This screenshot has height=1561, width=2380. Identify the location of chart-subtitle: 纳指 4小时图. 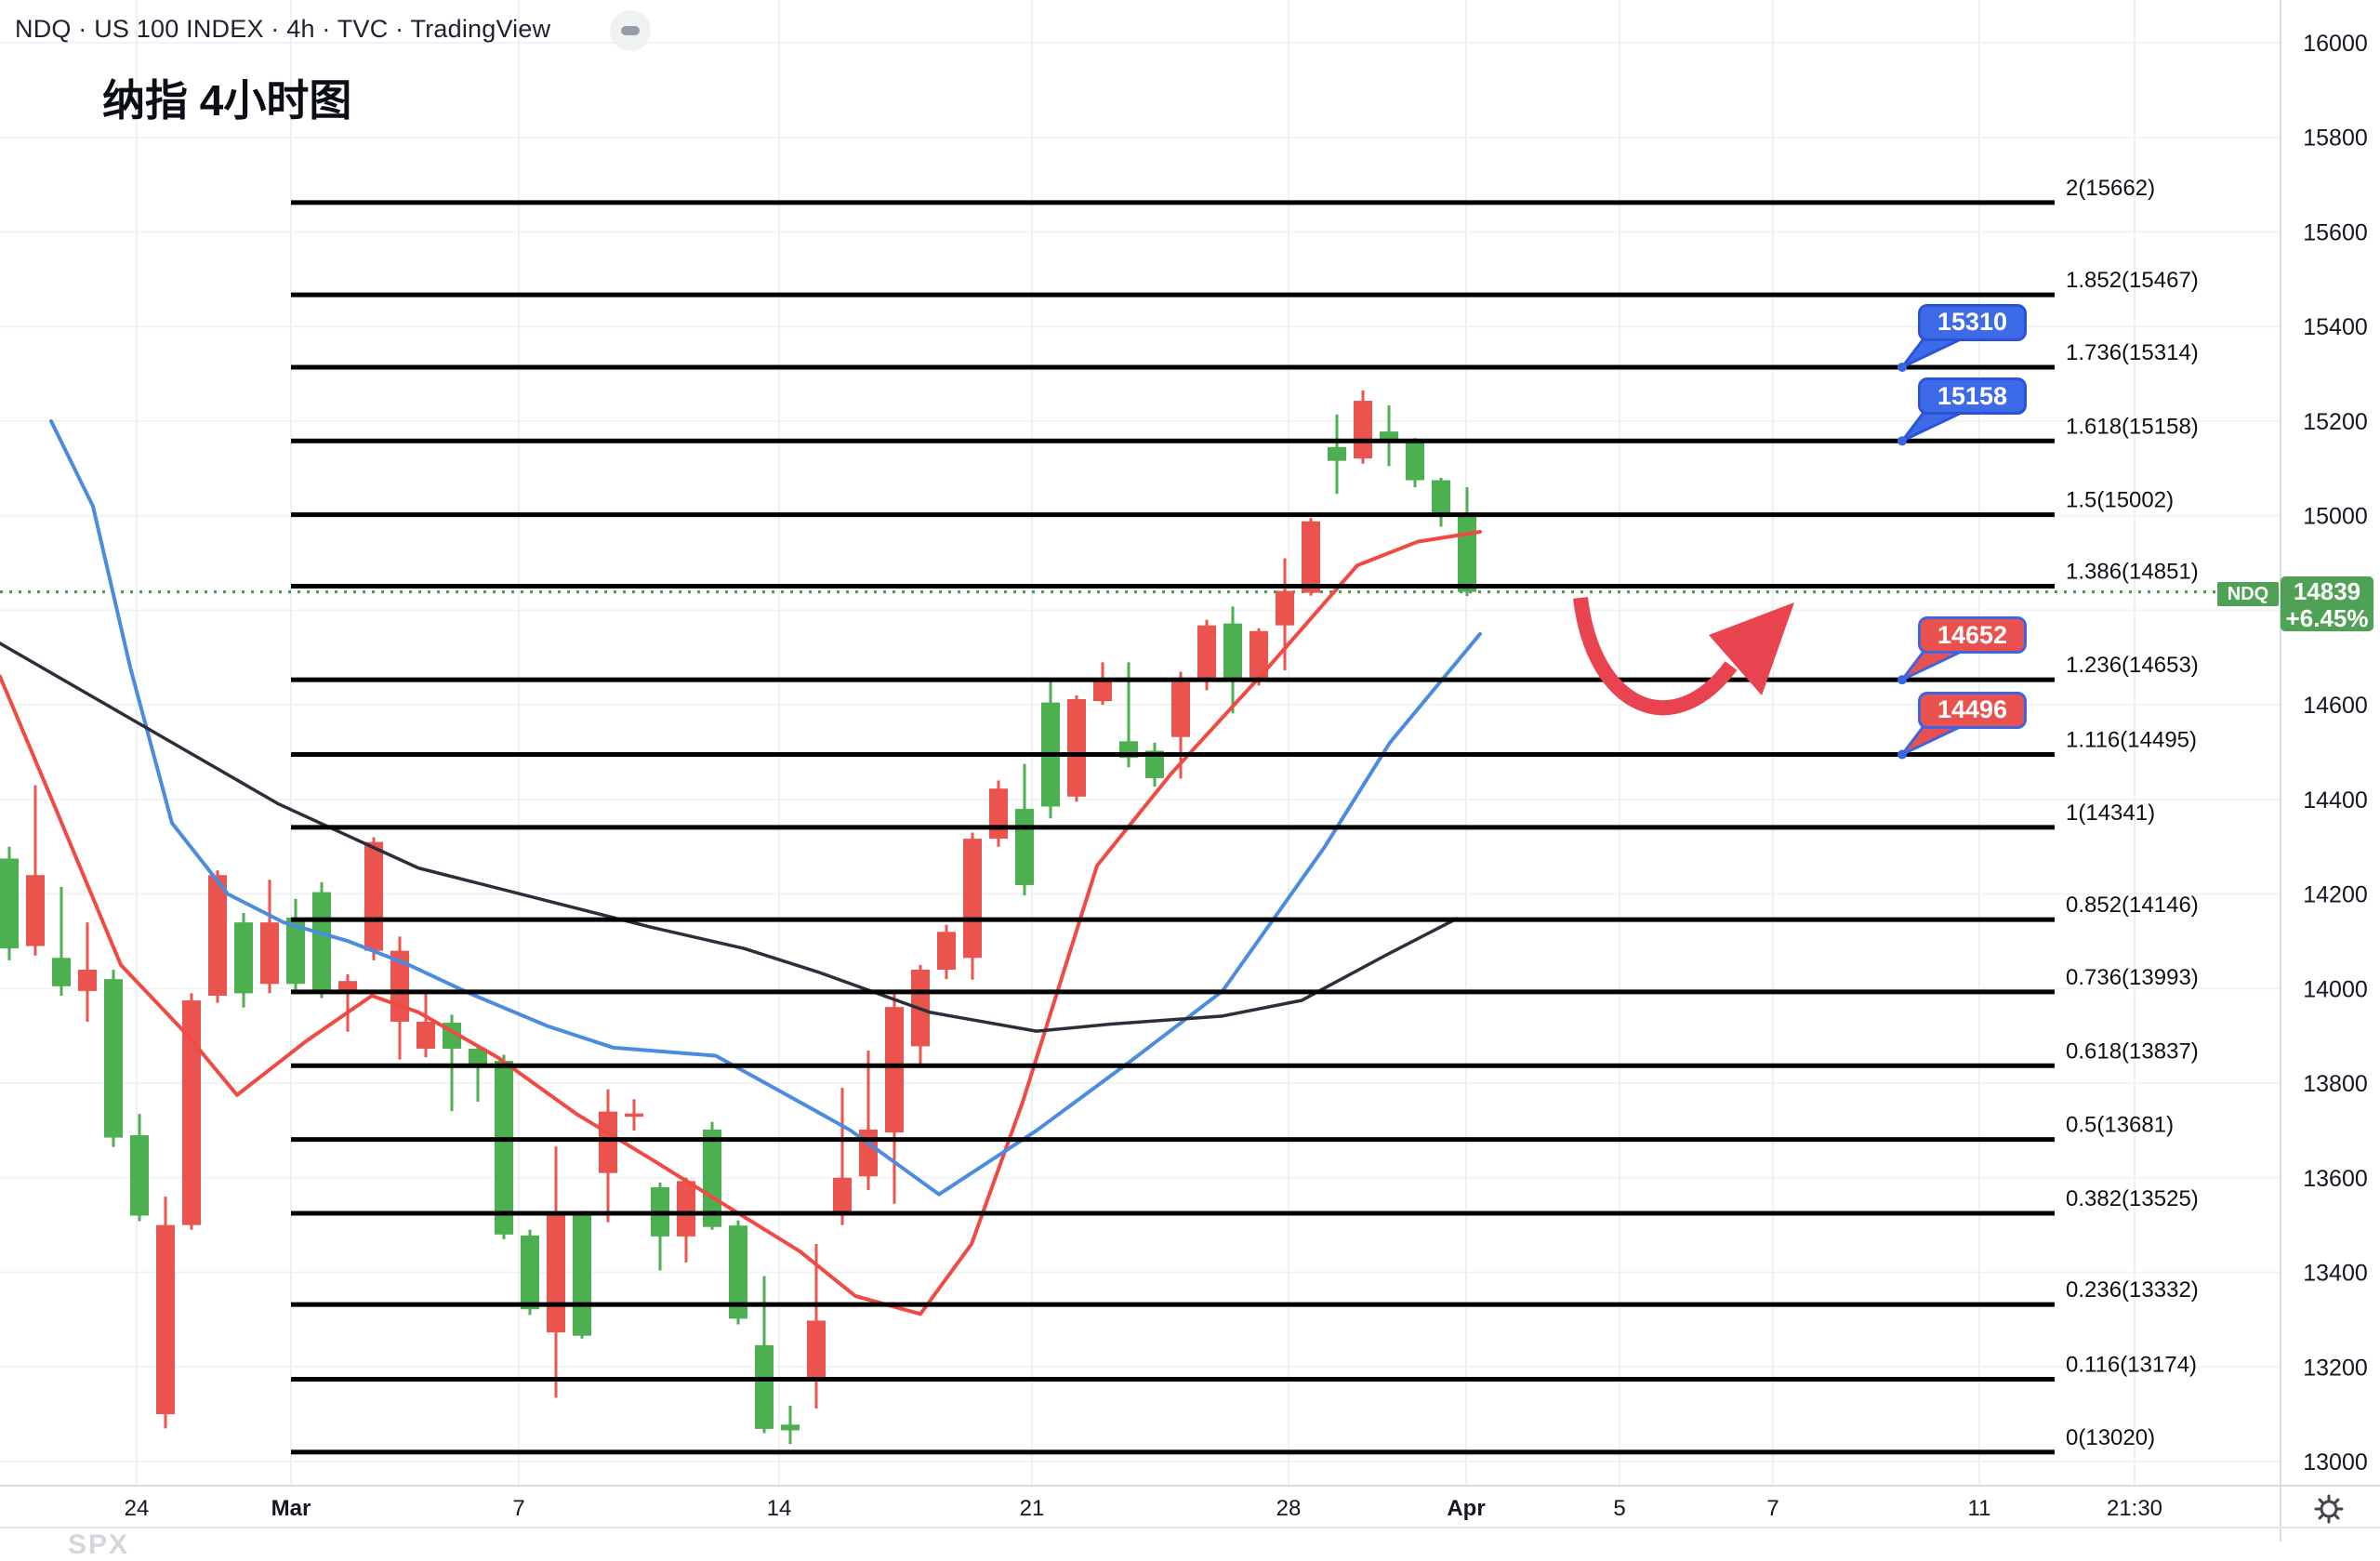
(227, 100).